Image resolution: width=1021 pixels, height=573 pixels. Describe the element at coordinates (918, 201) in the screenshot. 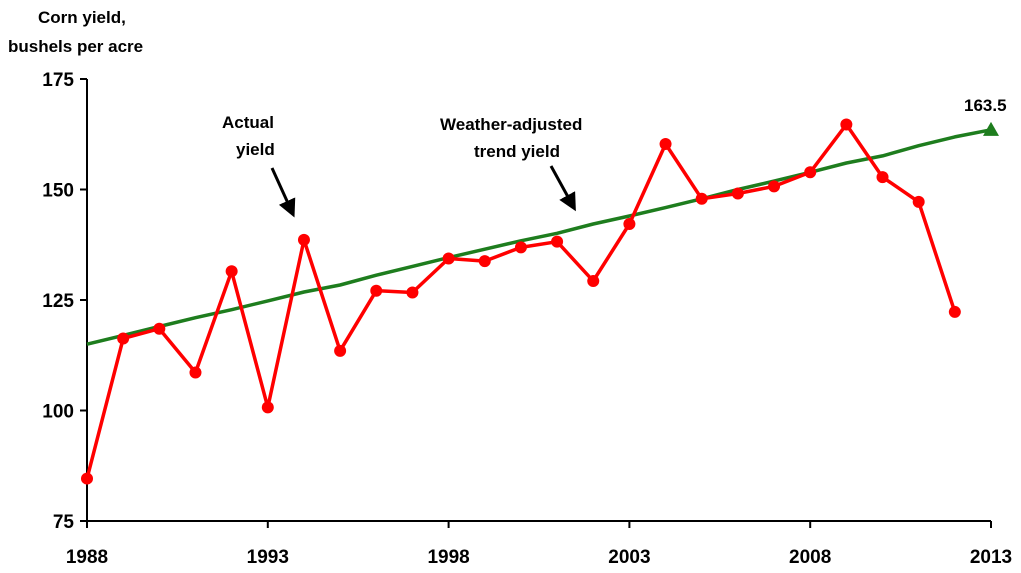

I see `actual-yield-point-2011` at that location.